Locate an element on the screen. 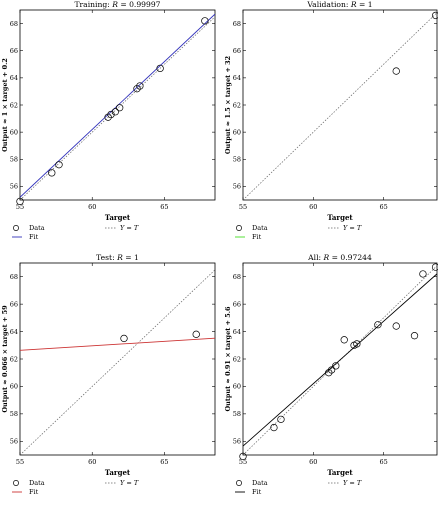 This screenshot has height=505, width=438. chart-title: Test: R = 1 is located at coordinates (117, 257).